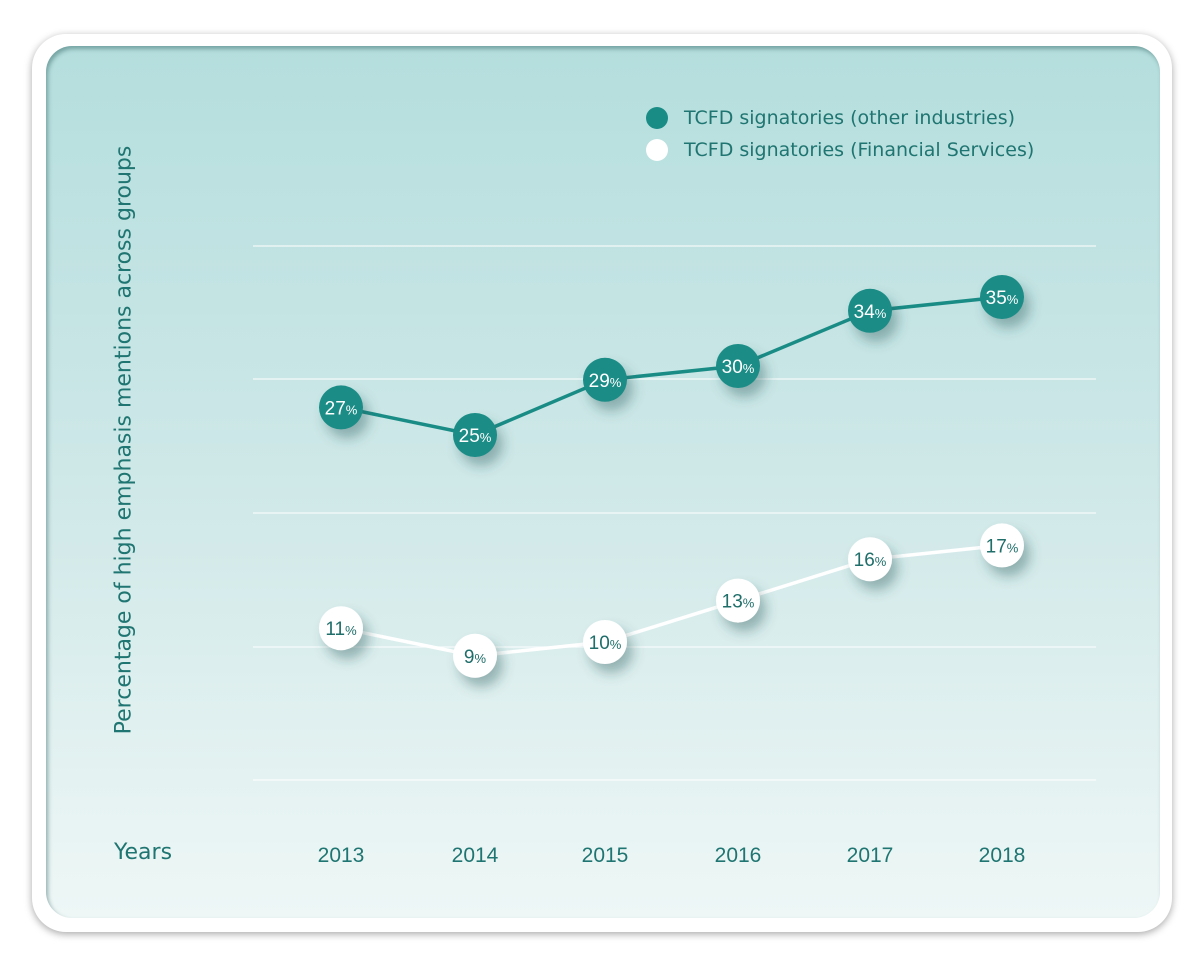 This screenshot has height=960, width=1200. I want to click on data-label: 16%, so click(870, 560).